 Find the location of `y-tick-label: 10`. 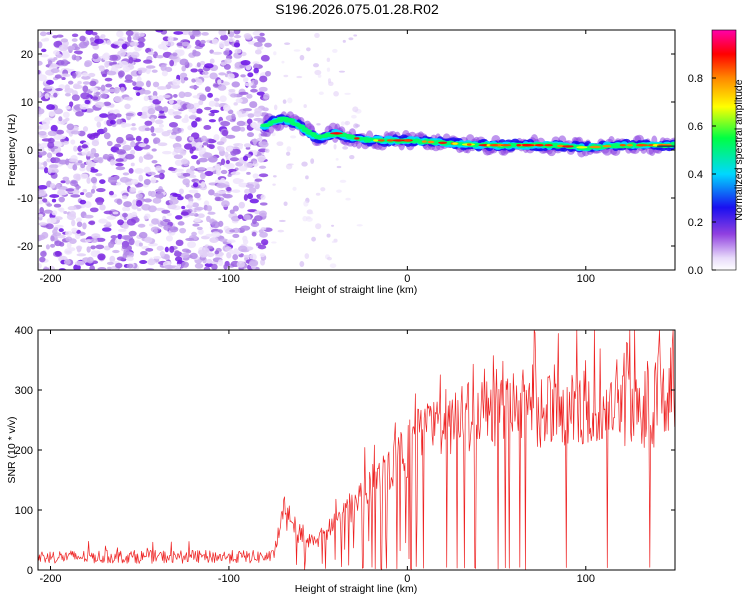

y-tick-label: 10 is located at coordinates (27, 103).